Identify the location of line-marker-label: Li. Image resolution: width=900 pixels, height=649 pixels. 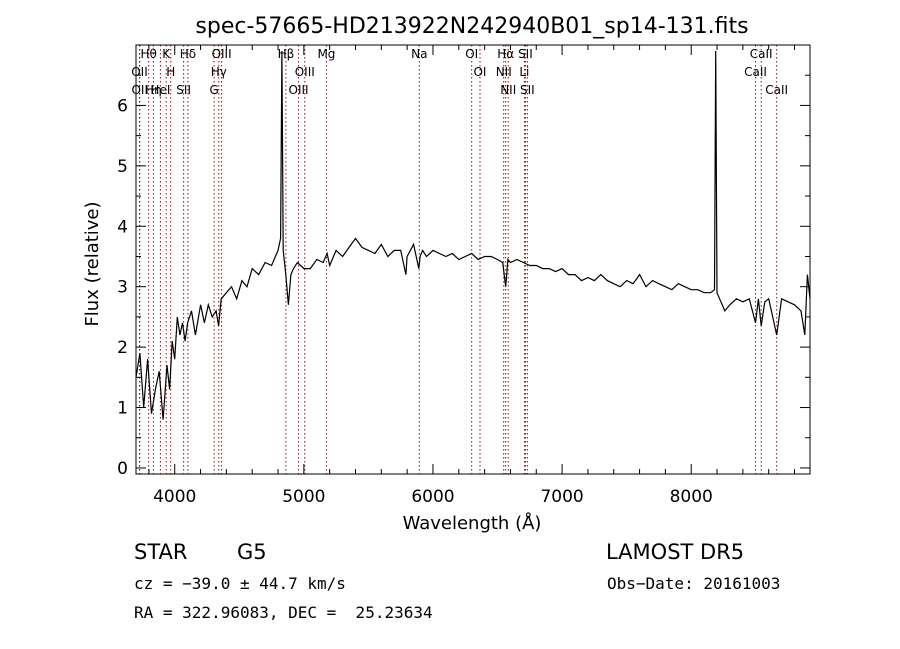
(524, 72).